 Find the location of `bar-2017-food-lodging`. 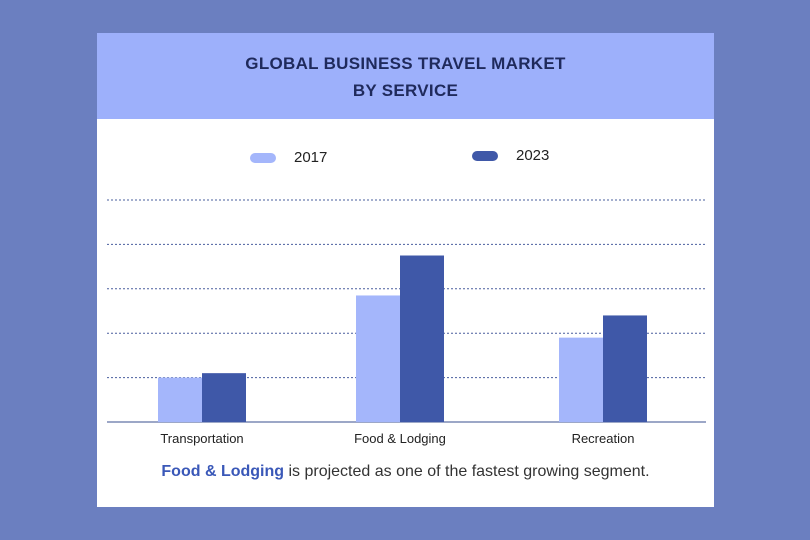

bar-2017-food-lodging is located at coordinates (378, 358).